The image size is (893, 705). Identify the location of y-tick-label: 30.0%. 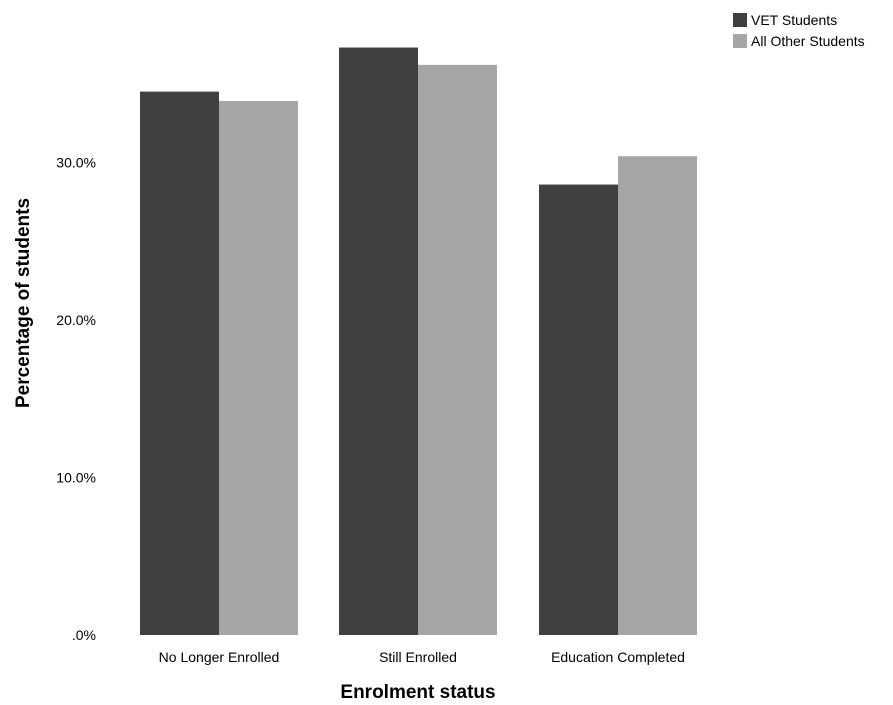
(76, 163).